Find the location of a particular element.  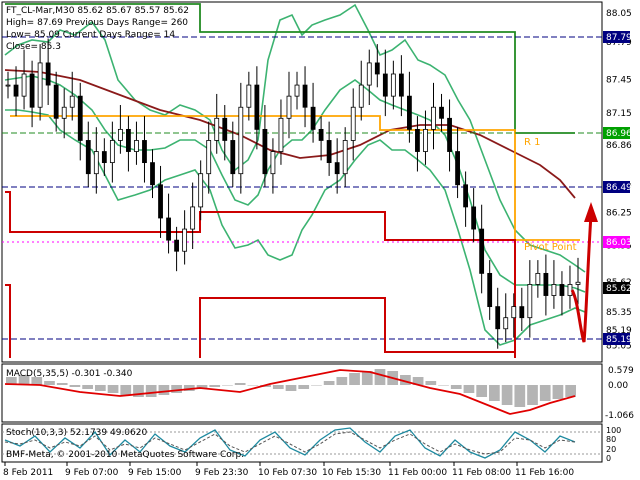

price-tick-4: 86.86 is located at coordinates (619, 146).